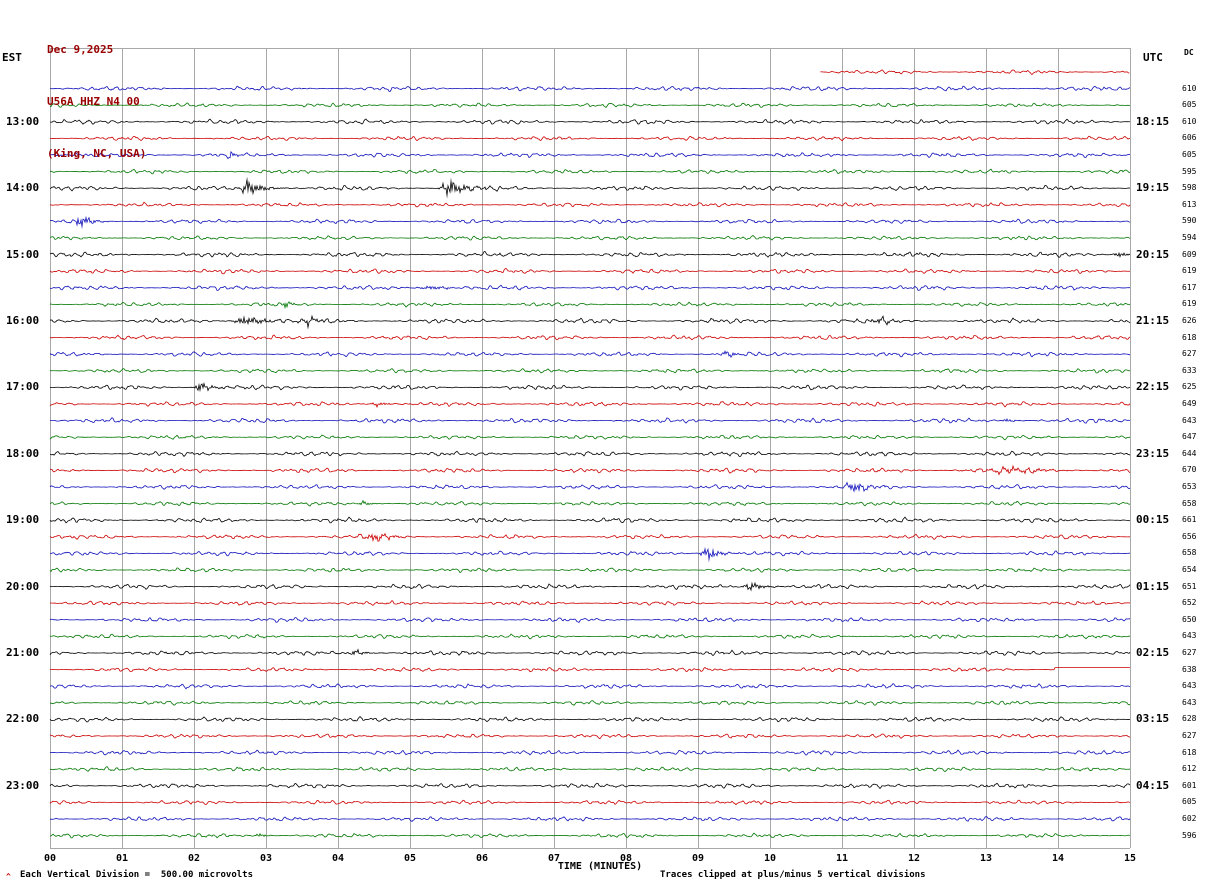  What do you see at coordinates (23, 719) in the screenshot?
I see `est-time-label: 22:00` at bounding box center [23, 719].